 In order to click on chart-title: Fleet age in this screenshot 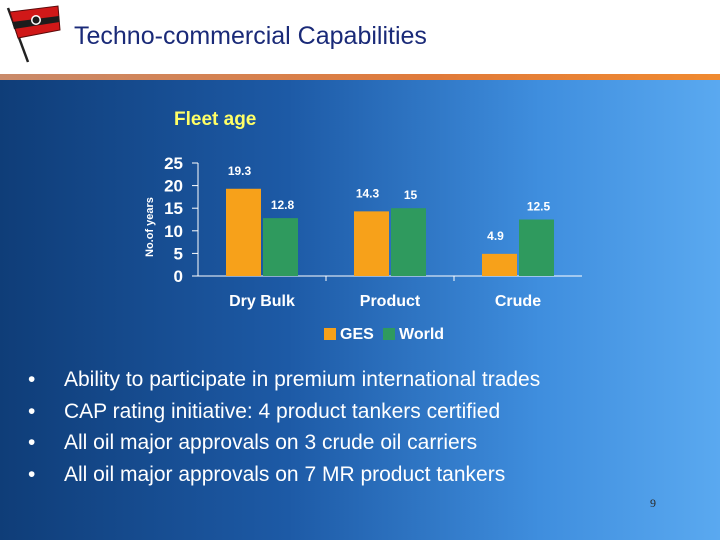, I will do `click(215, 119)`.